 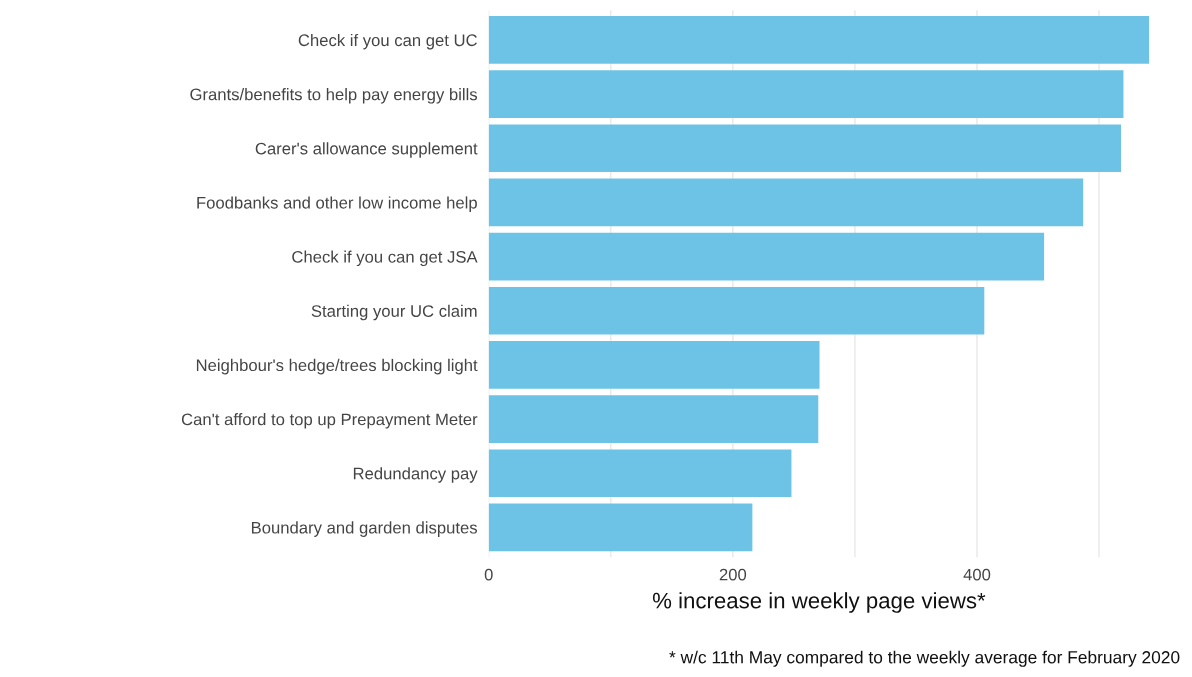 What do you see at coordinates (364, 529) in the screenshot?
I see `y-tick-label: Boundary and garden disputes` at bounding box center [364, 529].